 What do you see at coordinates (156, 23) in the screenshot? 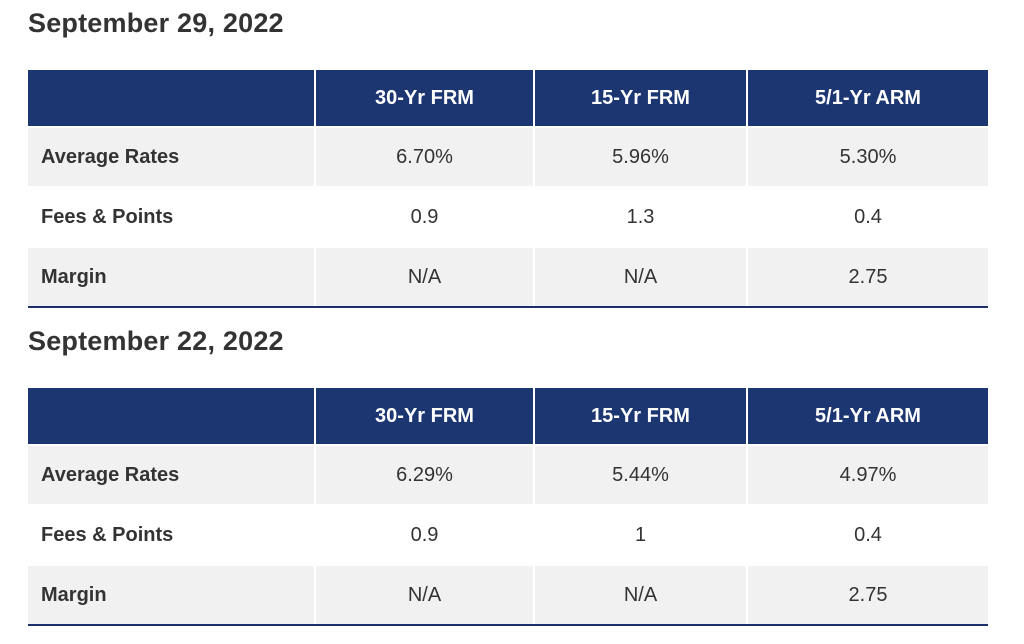
I see `section-date-heading: September 29, 2022` at bounding box center [156, 23].